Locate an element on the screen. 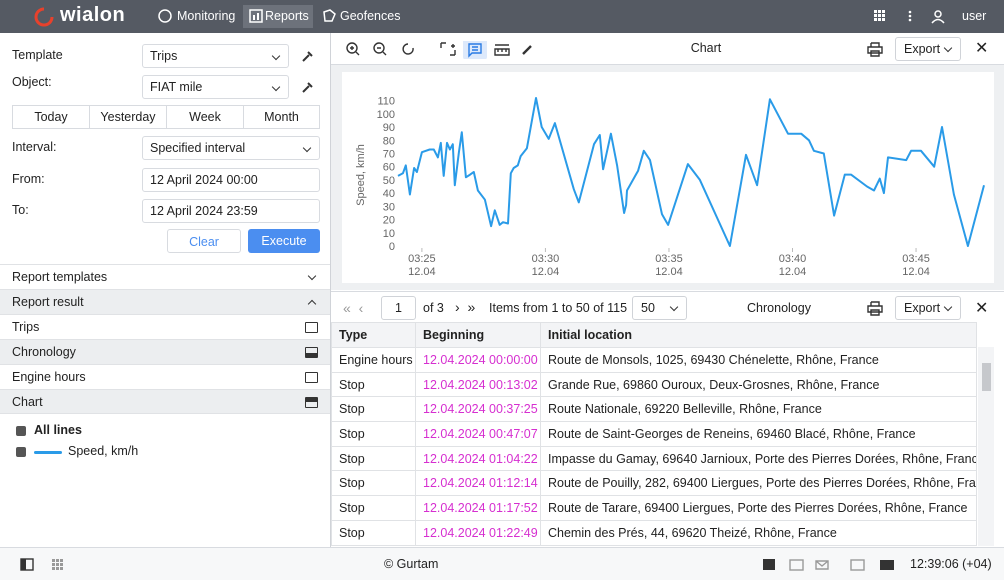 This screenshot has width=1004, height=580. table-cell: 12.04.2024 00:47:07 is located at coordinates (478, 434).